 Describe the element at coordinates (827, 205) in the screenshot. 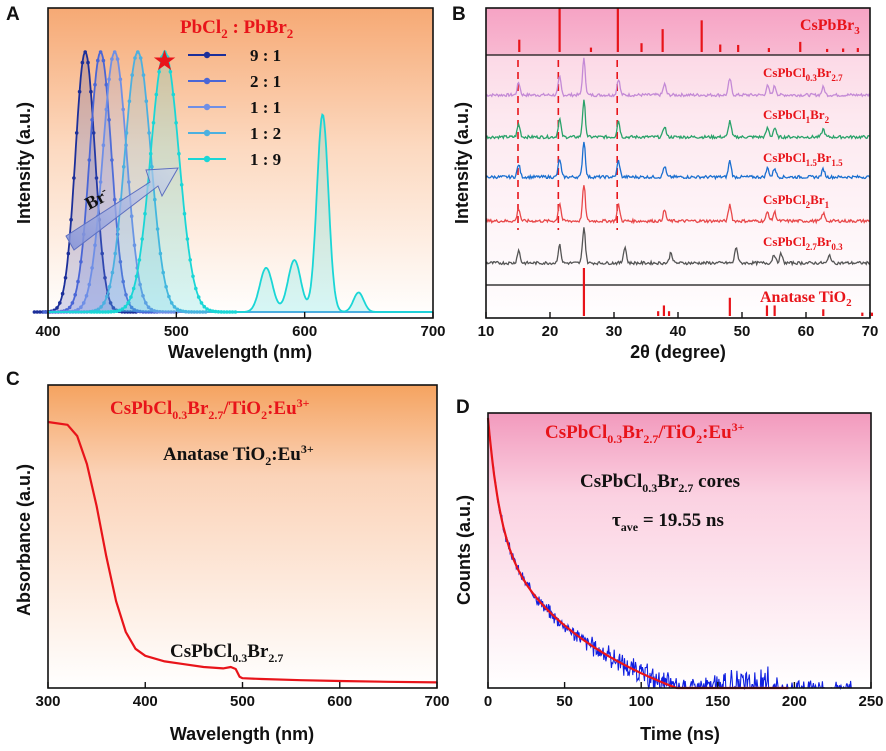

I see `xrd-series-label-part: 1` at that location.